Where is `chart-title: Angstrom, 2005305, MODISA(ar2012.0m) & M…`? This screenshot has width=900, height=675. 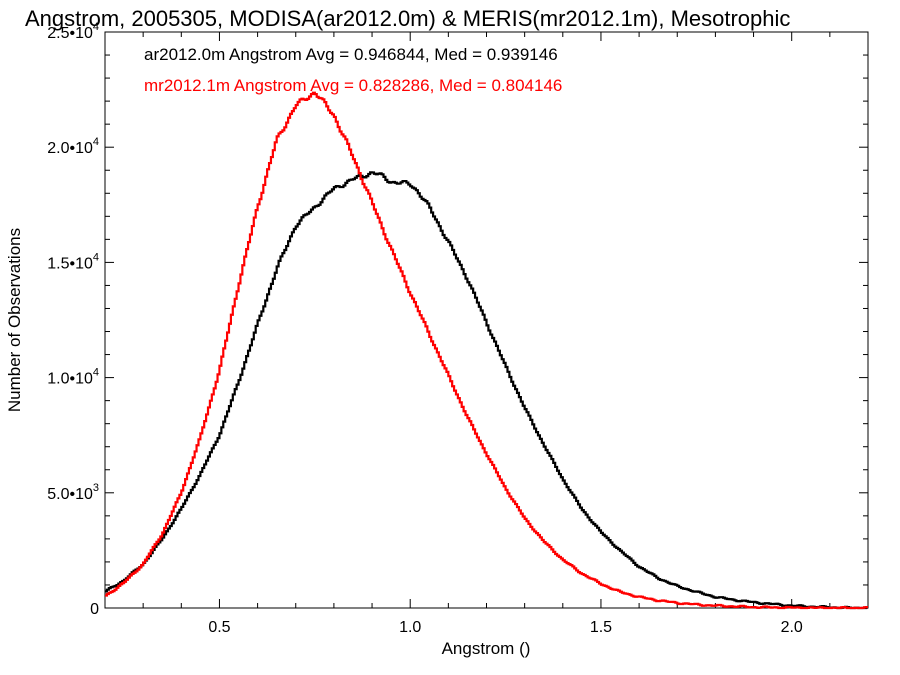 chart-title: Angstrom, 2005305, MODISA(ar2012.0m) & M… is located at coordinates (407, 18).